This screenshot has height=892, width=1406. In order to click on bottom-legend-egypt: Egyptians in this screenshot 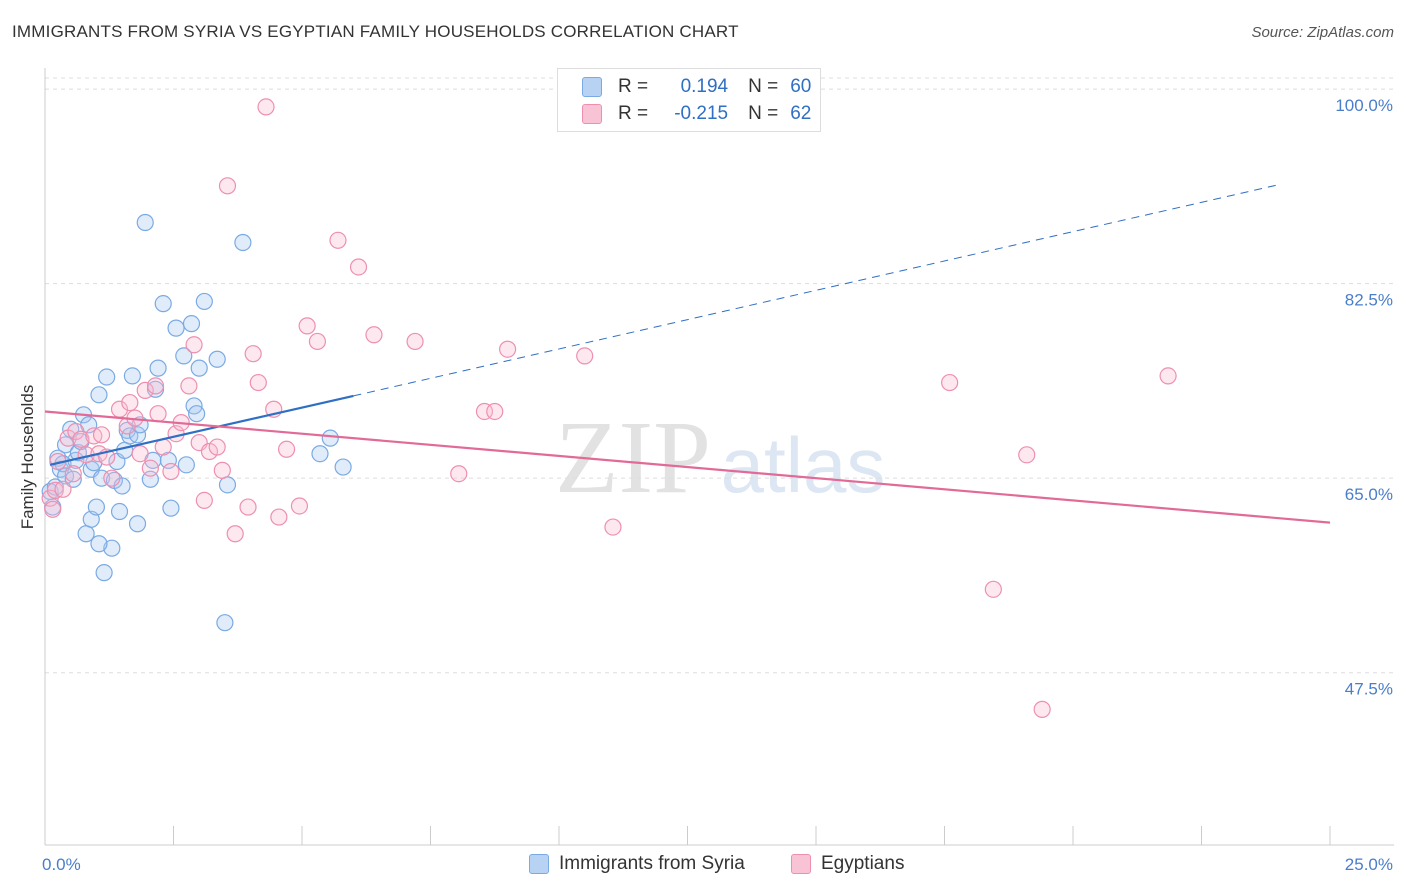, I will do `click(847, 864)`.